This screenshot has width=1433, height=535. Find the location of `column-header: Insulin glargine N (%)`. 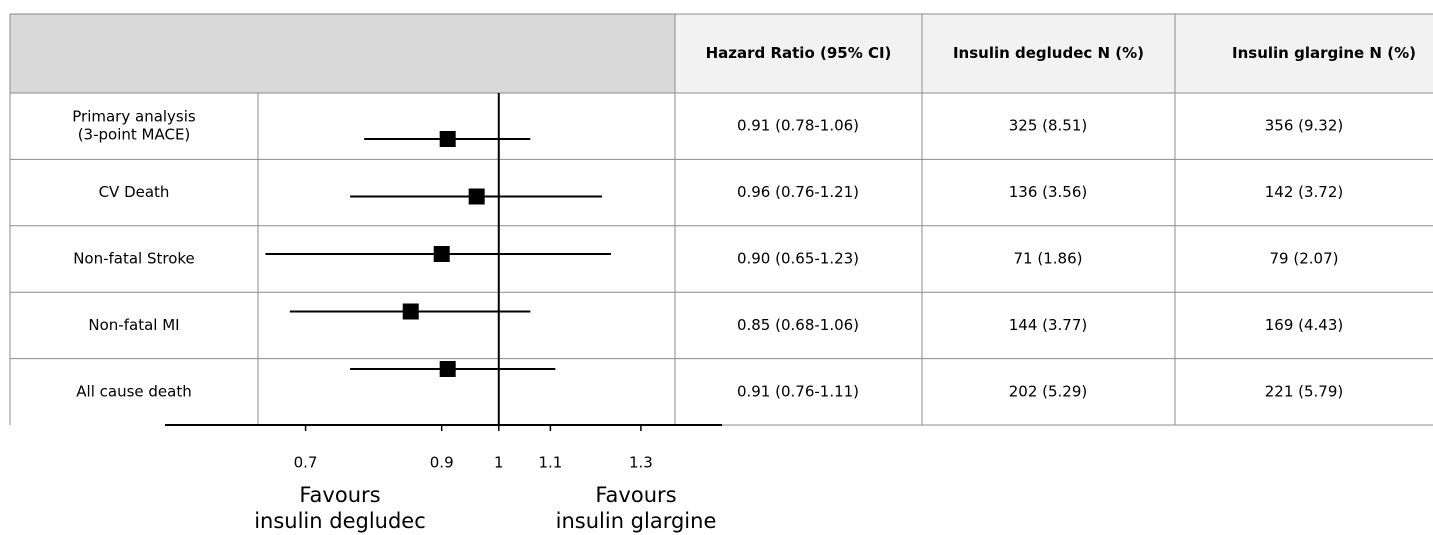

column-header: Insulin glargine N (%) is located at coordinates (1324, 53).